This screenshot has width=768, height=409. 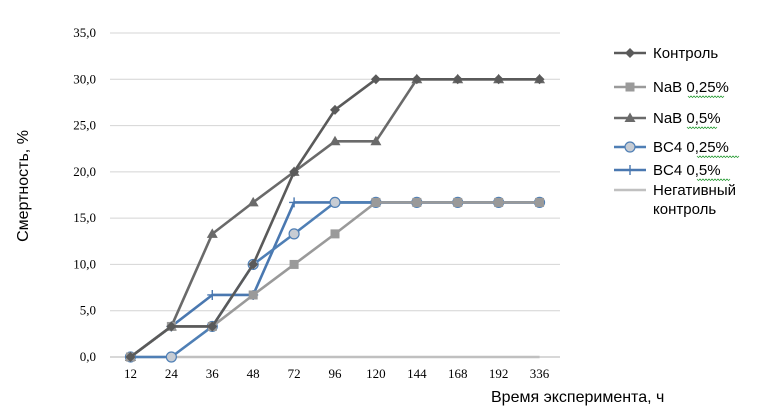 I want to click on legend-item: NaB 0,5%, so click(x=667, y=118).